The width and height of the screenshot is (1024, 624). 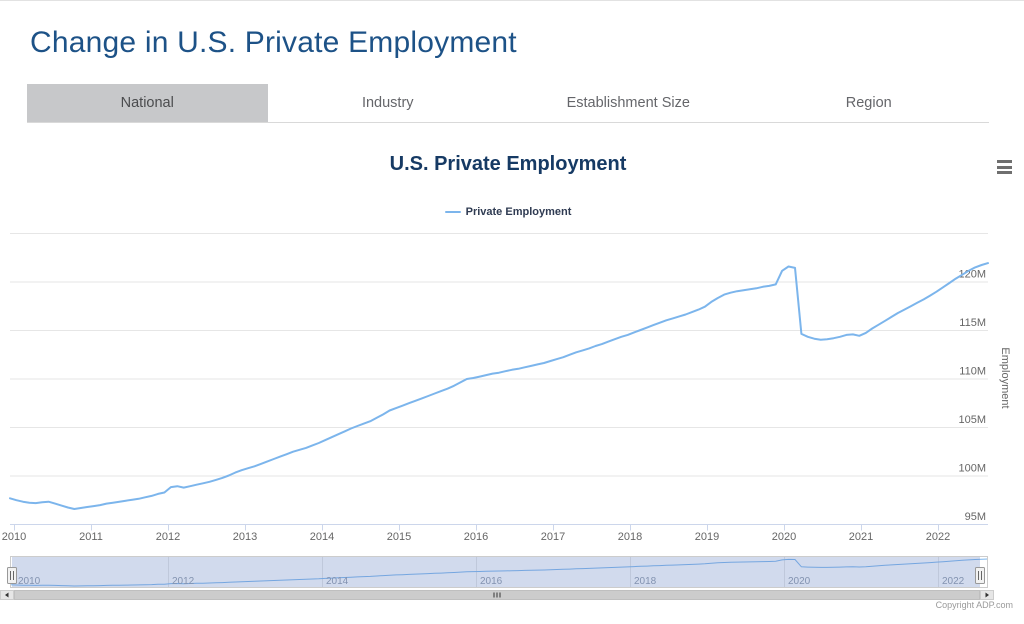 What do you see at coordinates (974, 605) in the screenshot?
I see `copyright-credit: Copyright ADP.com` at bounding box center [974, 605].